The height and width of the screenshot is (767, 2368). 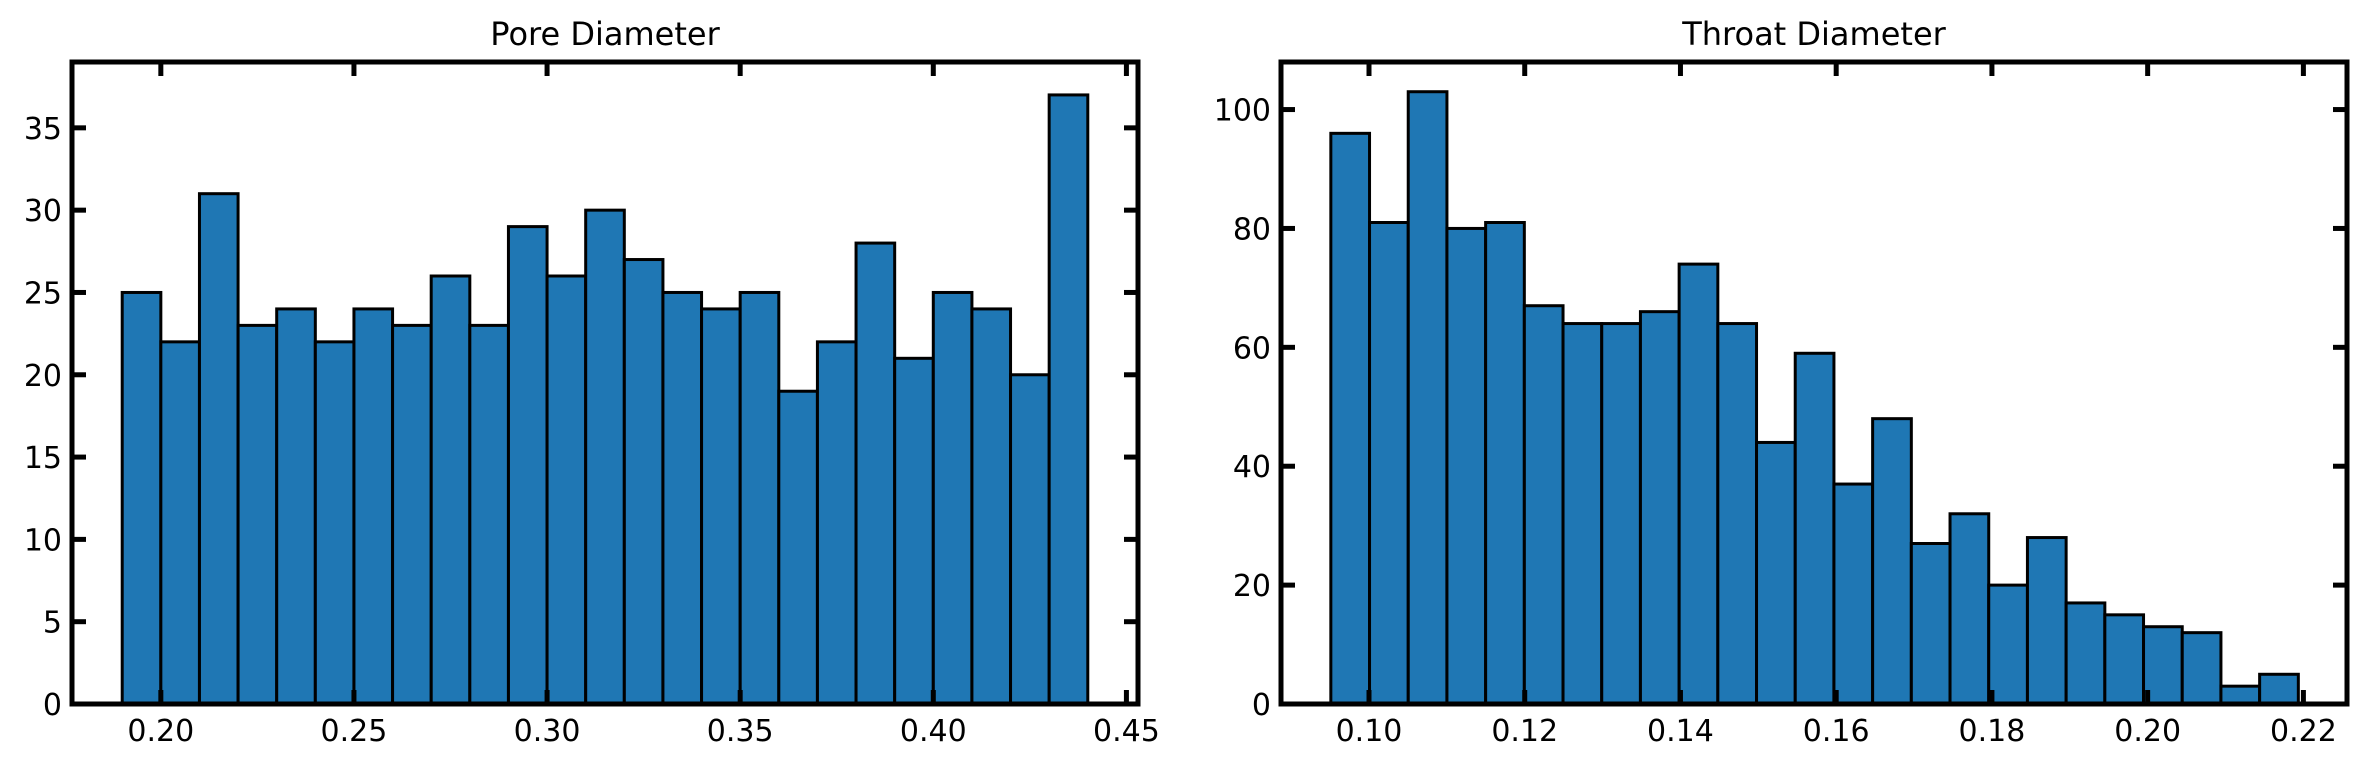 I want to click on x-tick-label: 0.30, so click(x=547, y=731).